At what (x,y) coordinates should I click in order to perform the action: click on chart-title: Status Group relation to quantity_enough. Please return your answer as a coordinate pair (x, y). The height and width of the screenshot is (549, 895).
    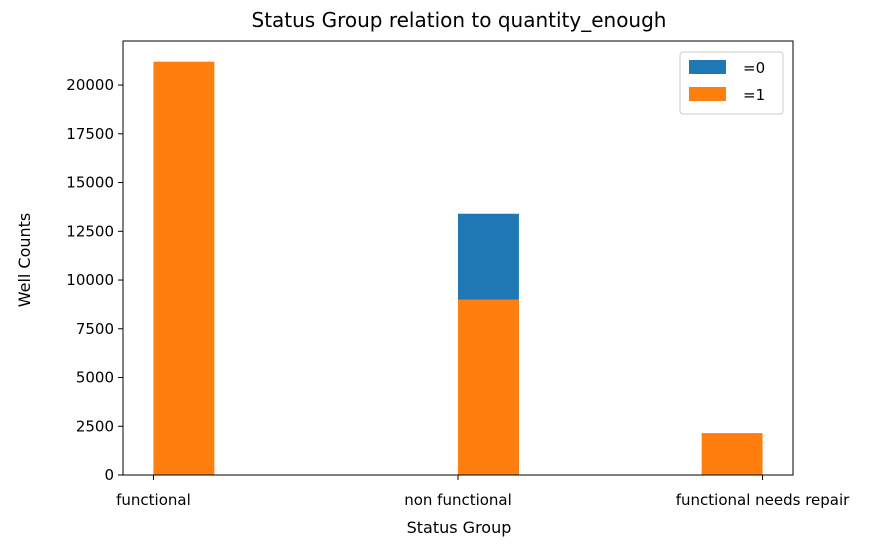
    Looking at the image, I should click on (459, 20).